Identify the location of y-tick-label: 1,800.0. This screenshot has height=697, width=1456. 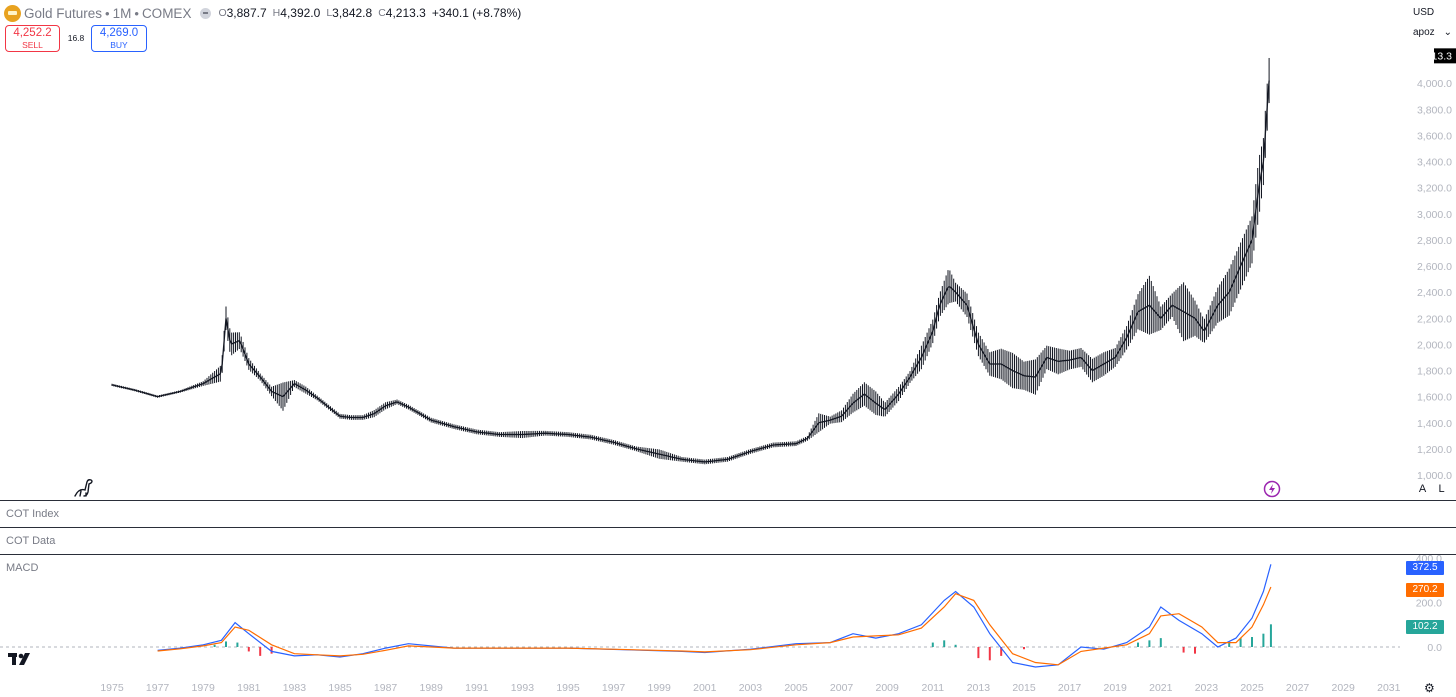
(1434, 372).